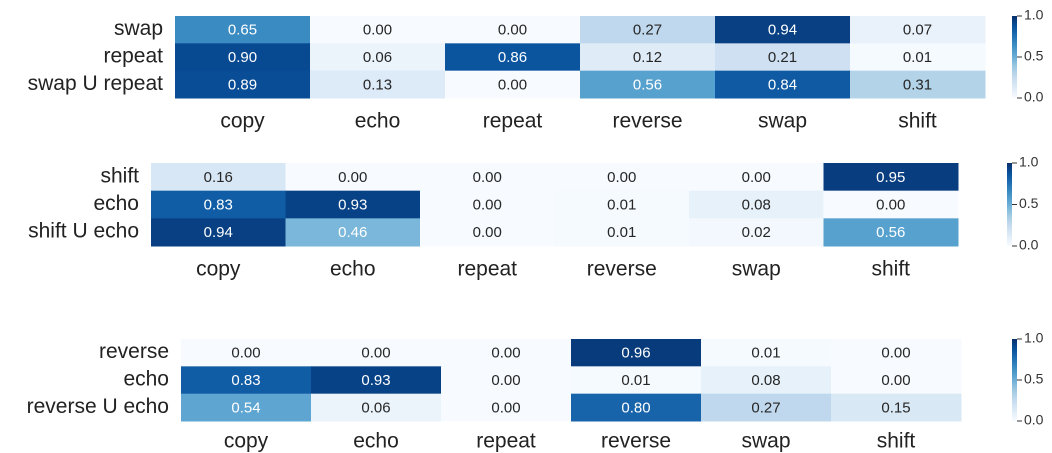 The width and height of the screenshot is (1052, 453). I want to click on cell-label: 0.54, so click(245, 407).